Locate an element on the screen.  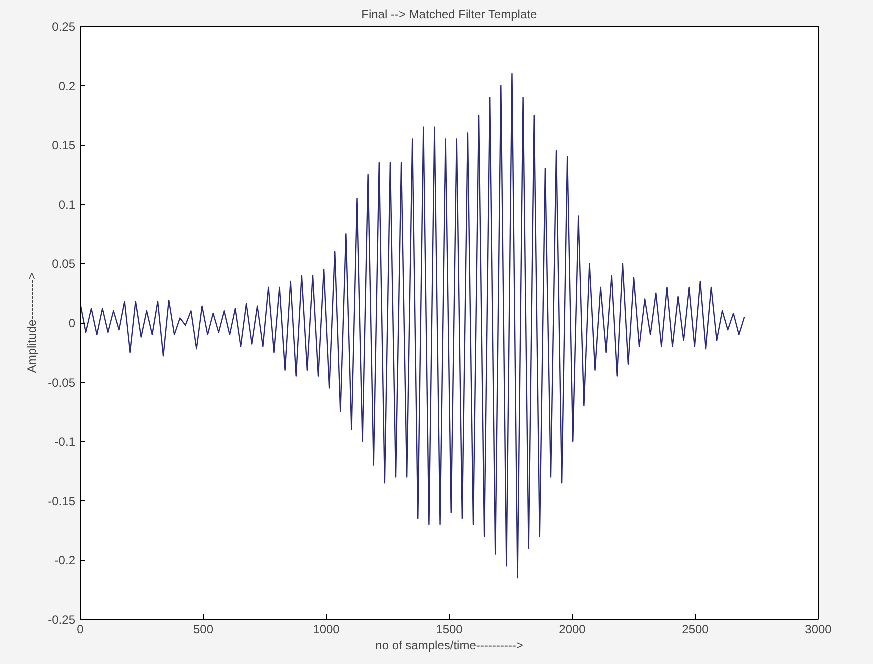
y-axis-title: Amplitude----------> is located at coordinates (32, 323).